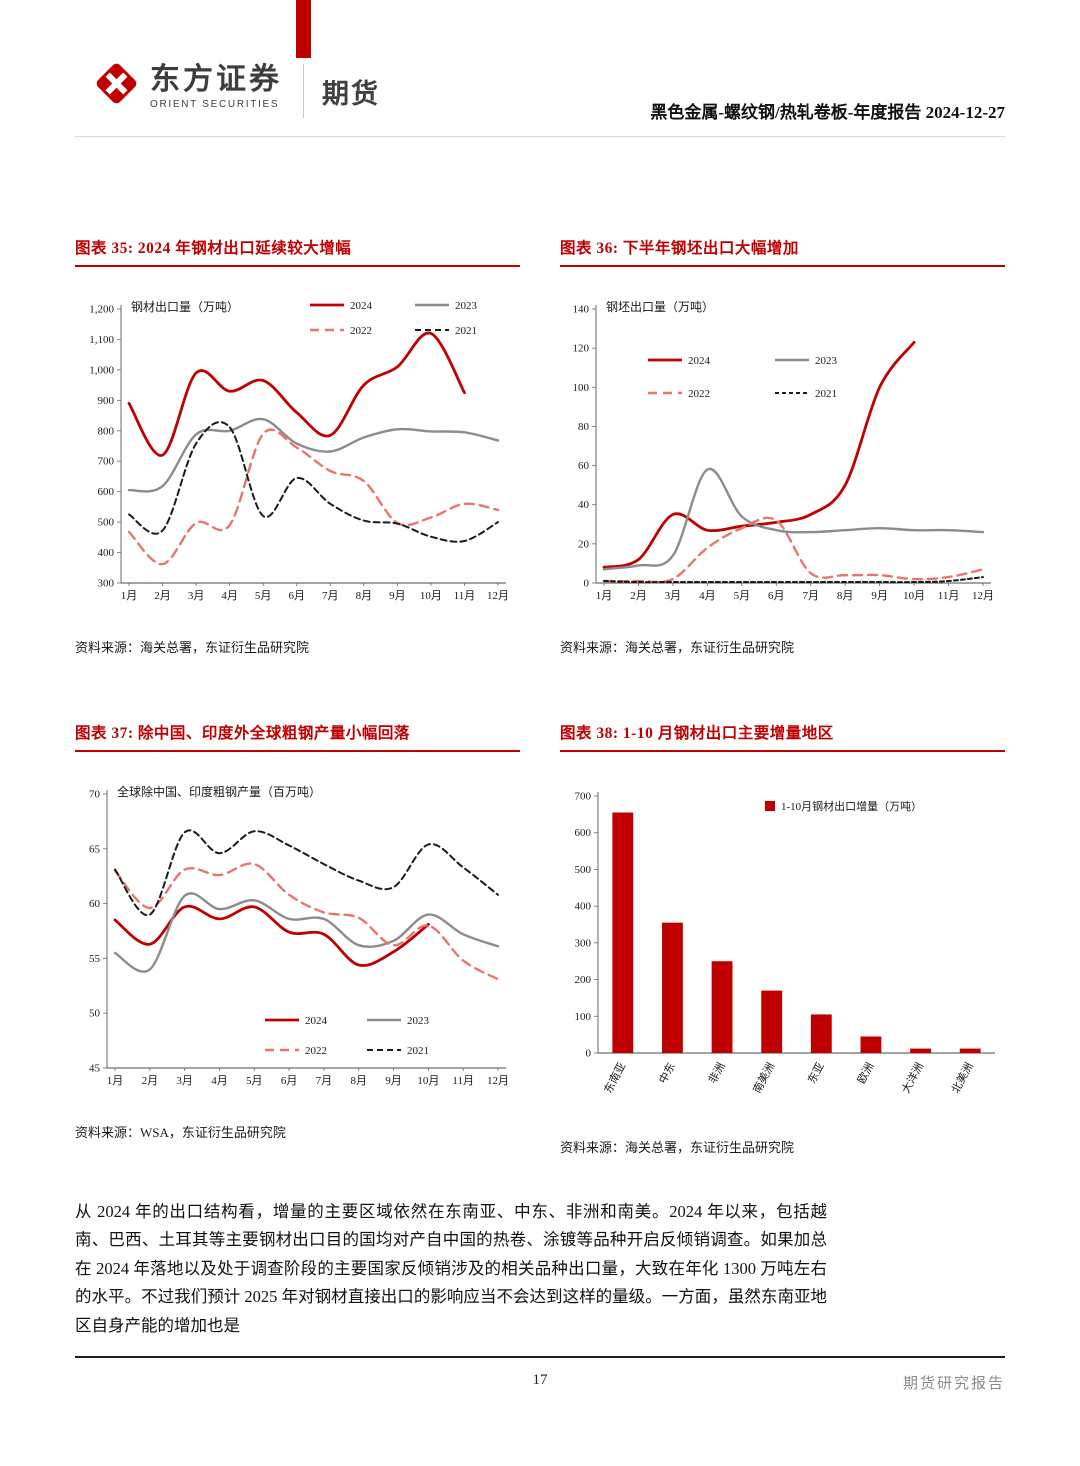 The width and height of the screenshot is (1080, 1466). I want to click on figure-36-title: 图表 36: 下半年钢坯出口大幅增加, so click(782, 251).